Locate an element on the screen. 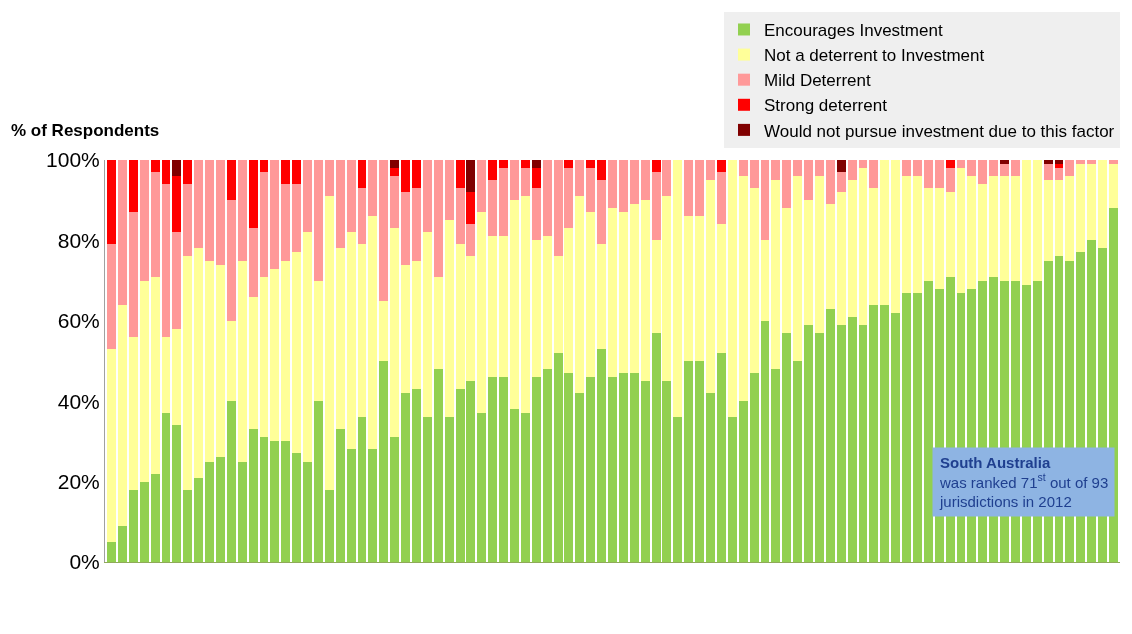 Image resolution: width=1132 pixels, height=634 pixels. y-tick-label: 100% is located at coordinates (73, 160).